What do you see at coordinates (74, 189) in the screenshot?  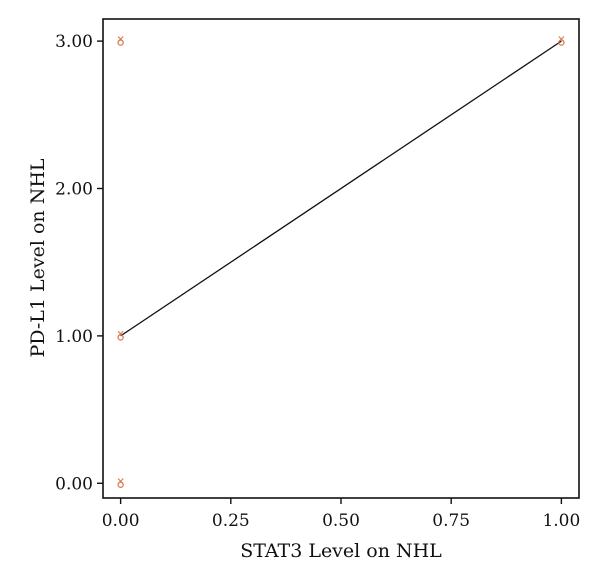 I see `y-tick-label: 2.00` at bounding box center [74, 189].